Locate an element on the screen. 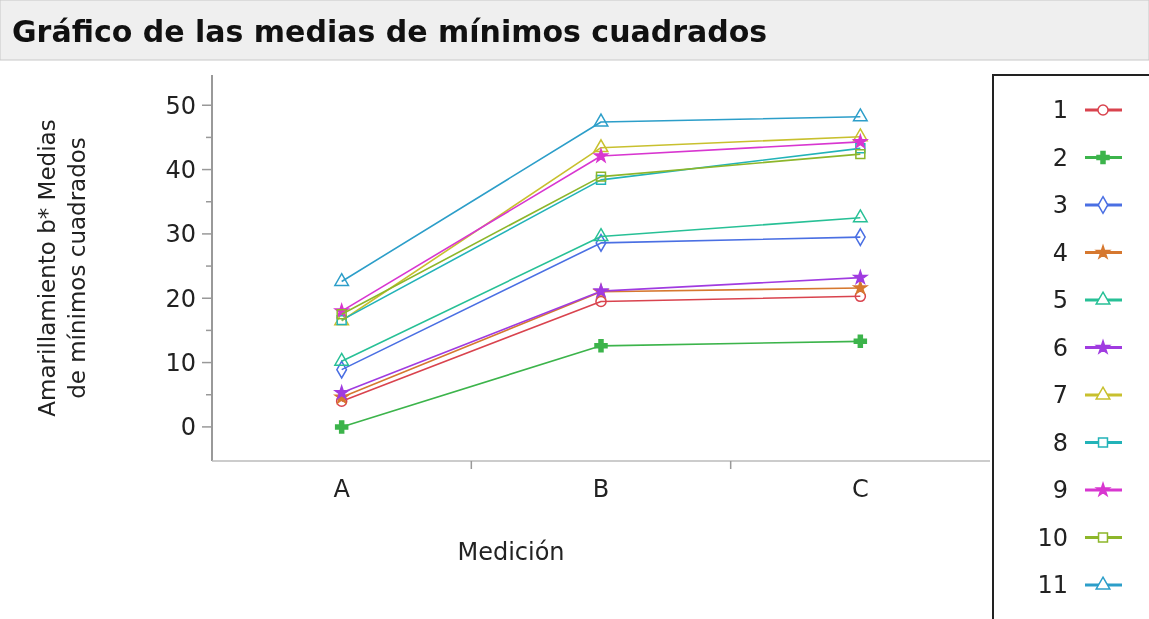  x-axis-title: Medición is located at coordinates (511, 552).